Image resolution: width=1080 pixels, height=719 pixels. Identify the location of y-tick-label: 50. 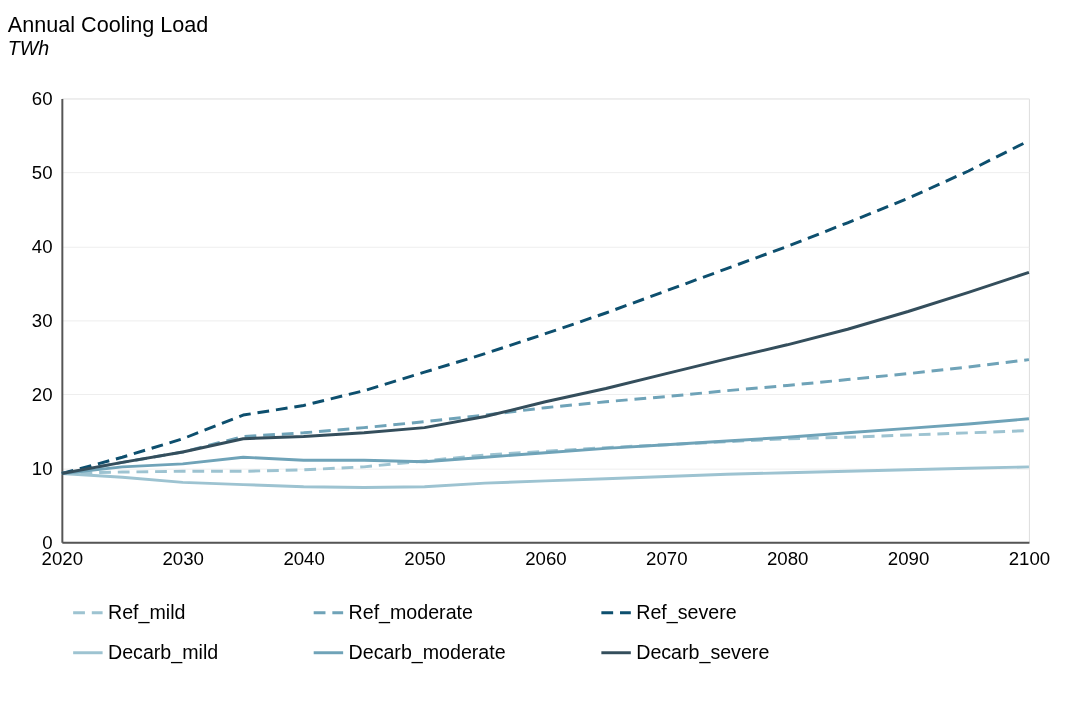
(42, 172).